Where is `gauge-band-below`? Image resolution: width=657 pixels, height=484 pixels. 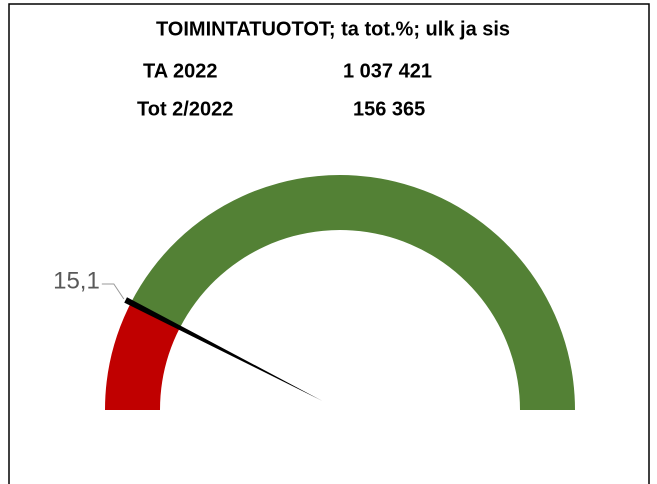 gauge-band-below is located at coordinates (142, 356).